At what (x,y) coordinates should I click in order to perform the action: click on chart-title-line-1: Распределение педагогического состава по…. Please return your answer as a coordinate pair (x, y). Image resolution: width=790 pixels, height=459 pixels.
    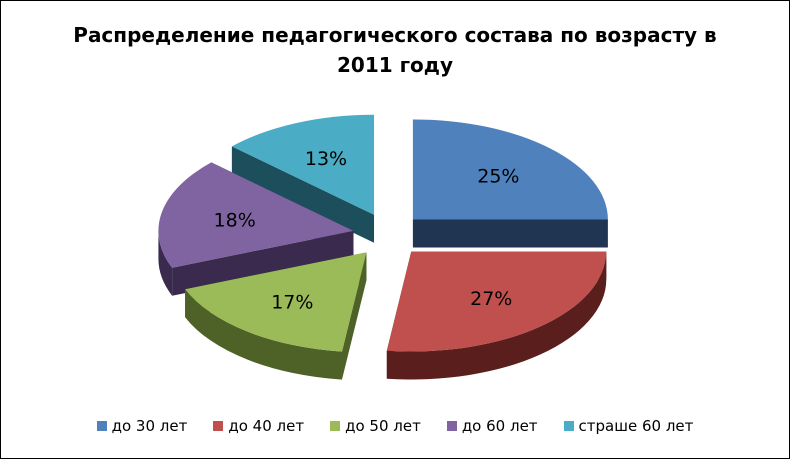
    Looking at the image, I should click on (395, 35).